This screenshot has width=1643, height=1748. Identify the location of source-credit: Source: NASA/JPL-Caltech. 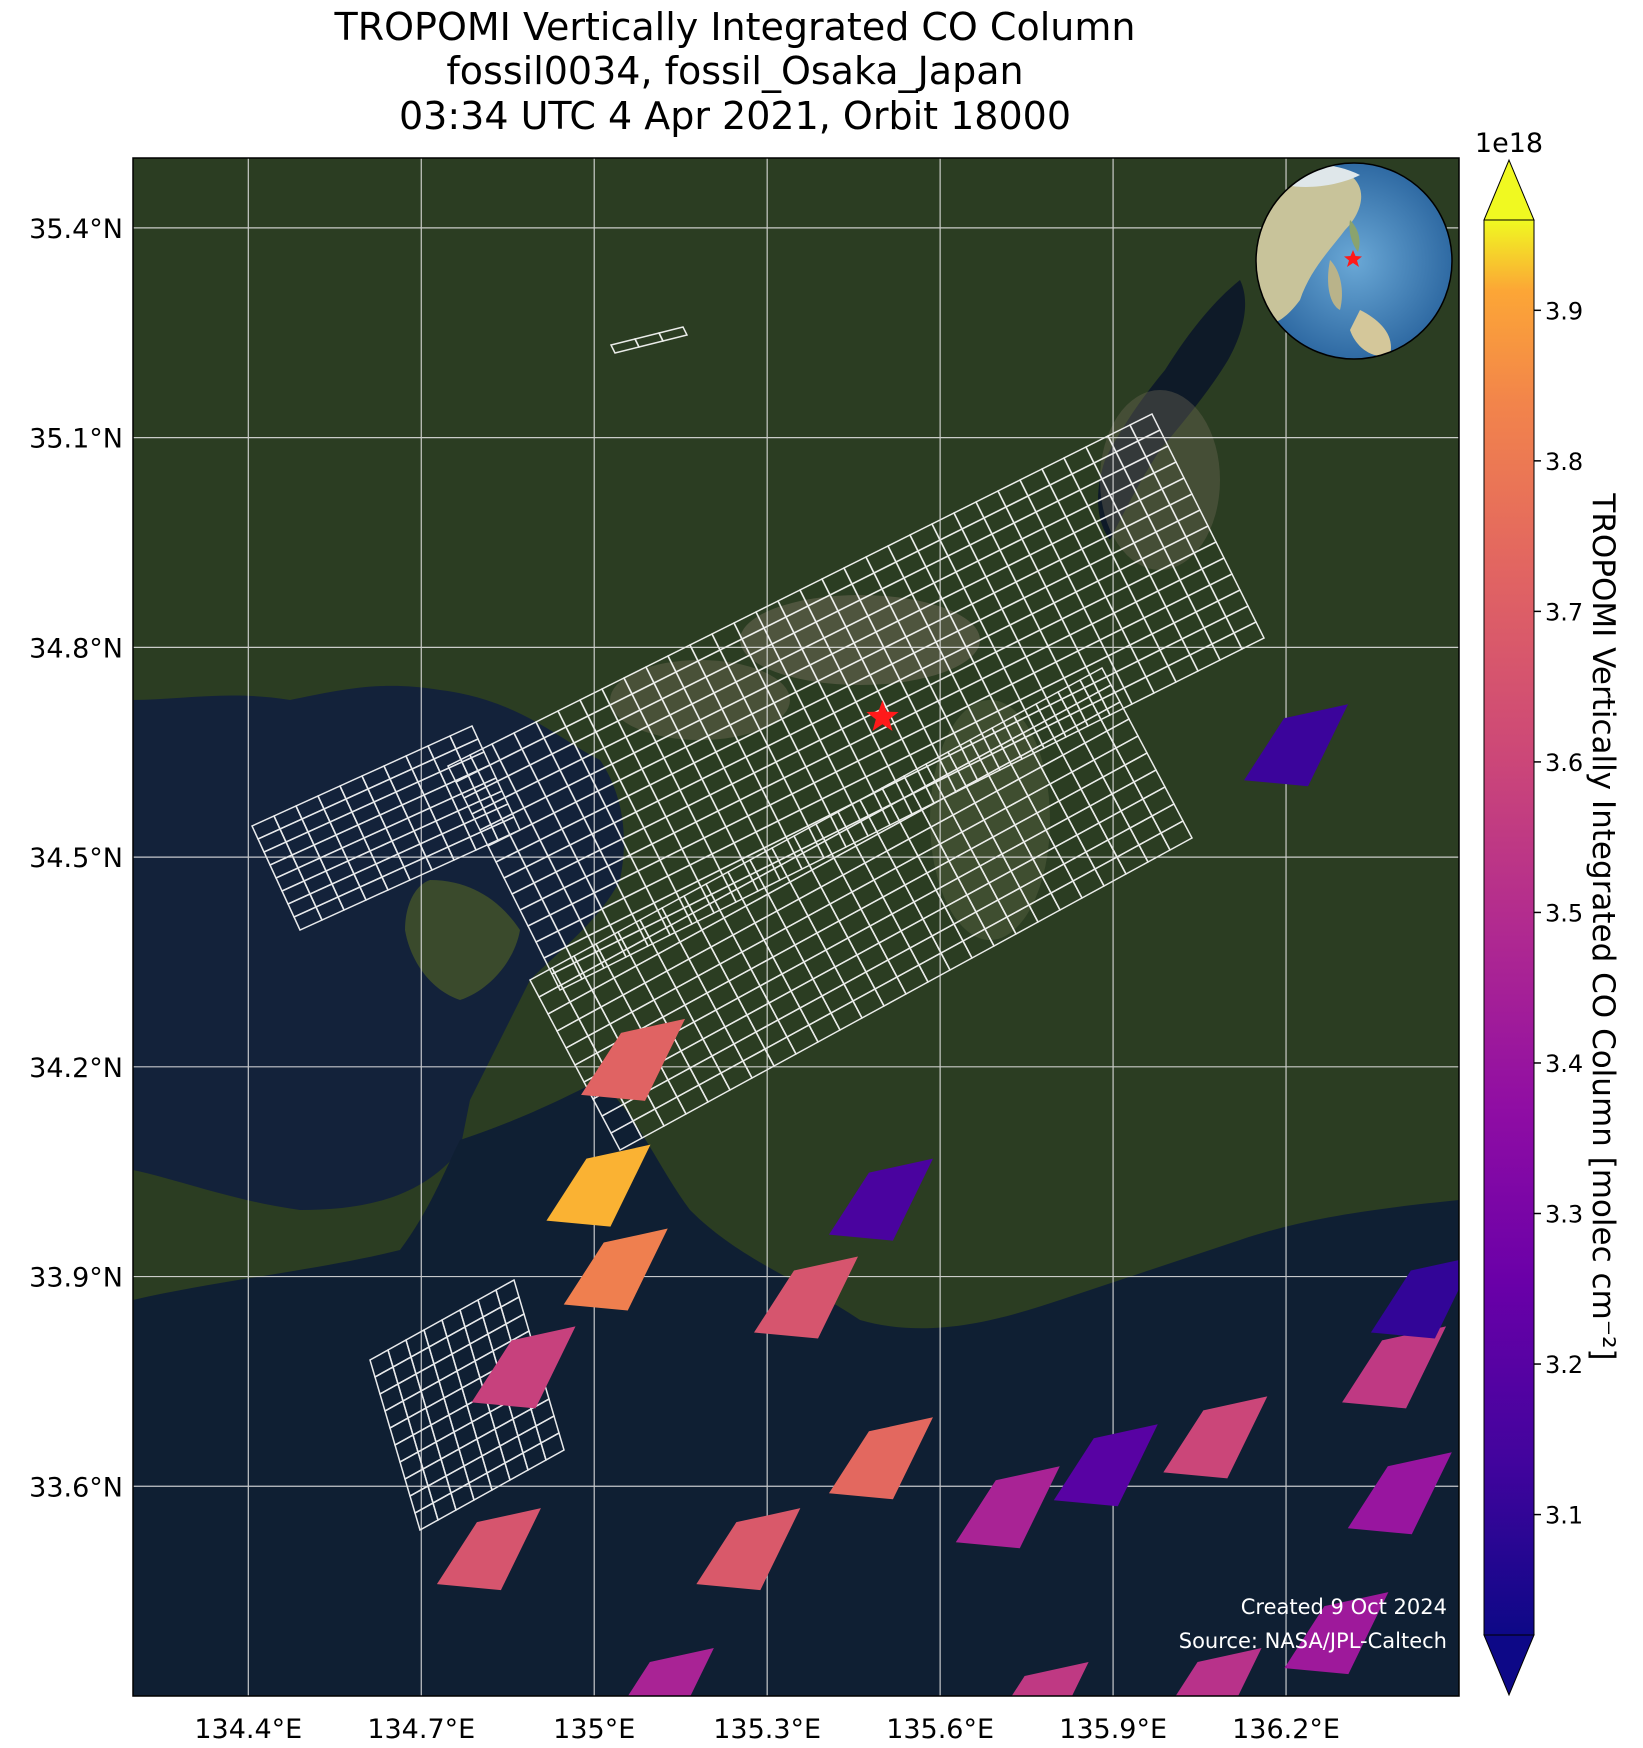
(1313, 1641).